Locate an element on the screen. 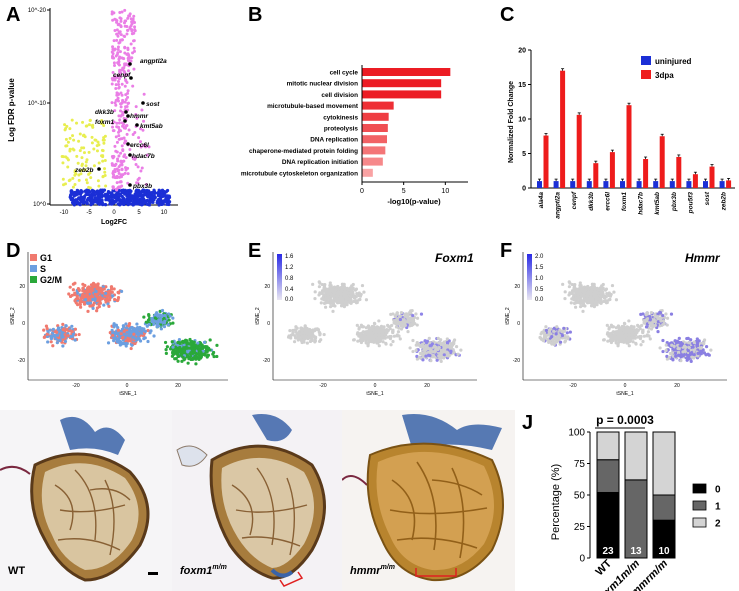 This screenshot has height=591, width=739. volcano-xtick: -10 is located at coordinates (64, 213).